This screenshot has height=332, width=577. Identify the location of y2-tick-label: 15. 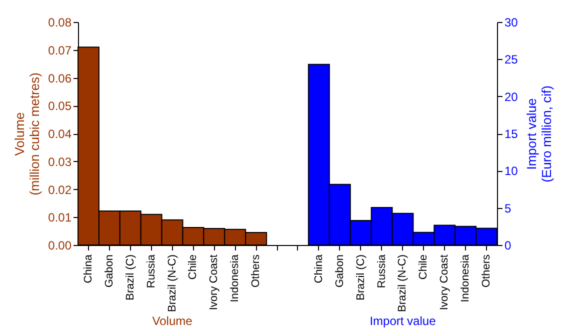
(511, 134).